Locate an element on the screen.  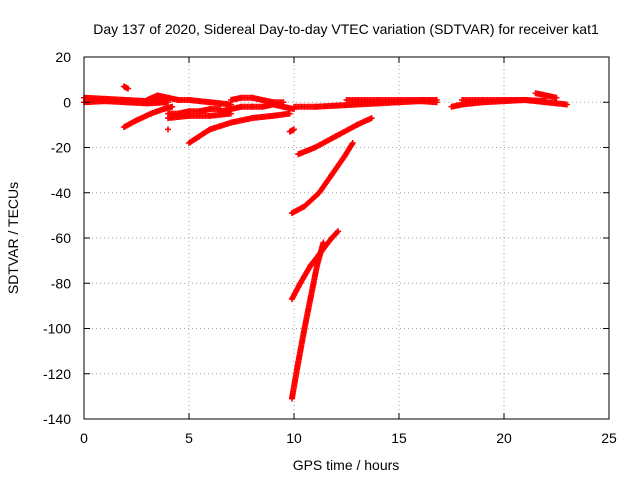
y-tick-label: 20 is located at coordinates (63, 57).